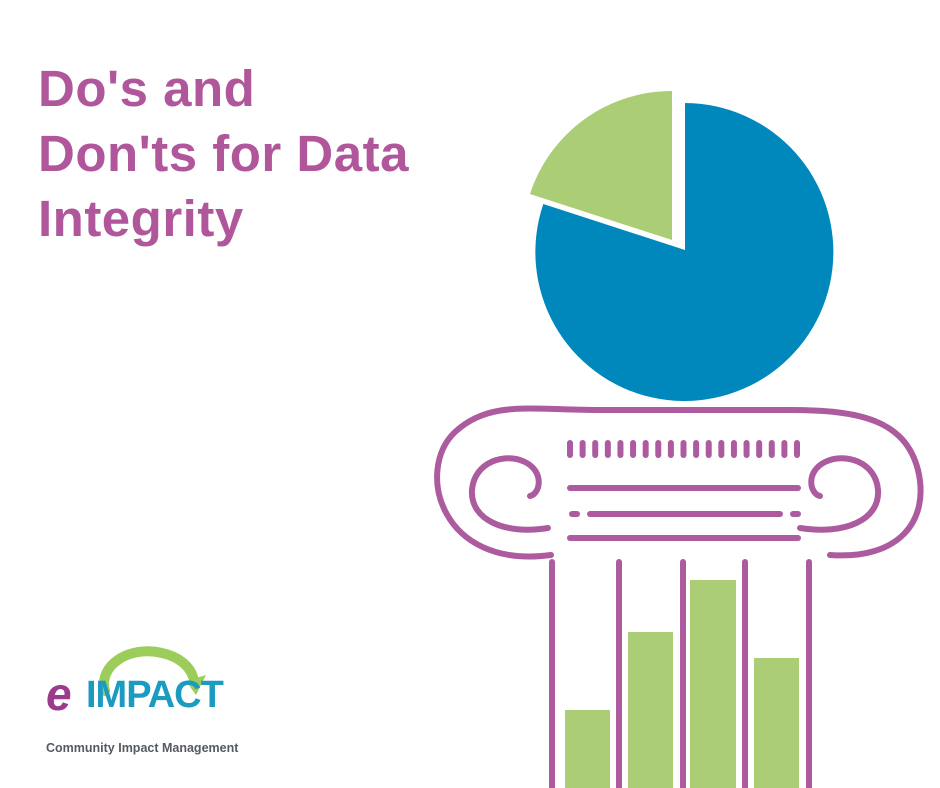  Describe the element at coordinates (147, 88) in the screenshot. I see `title-line-1: Do's and` at that location.